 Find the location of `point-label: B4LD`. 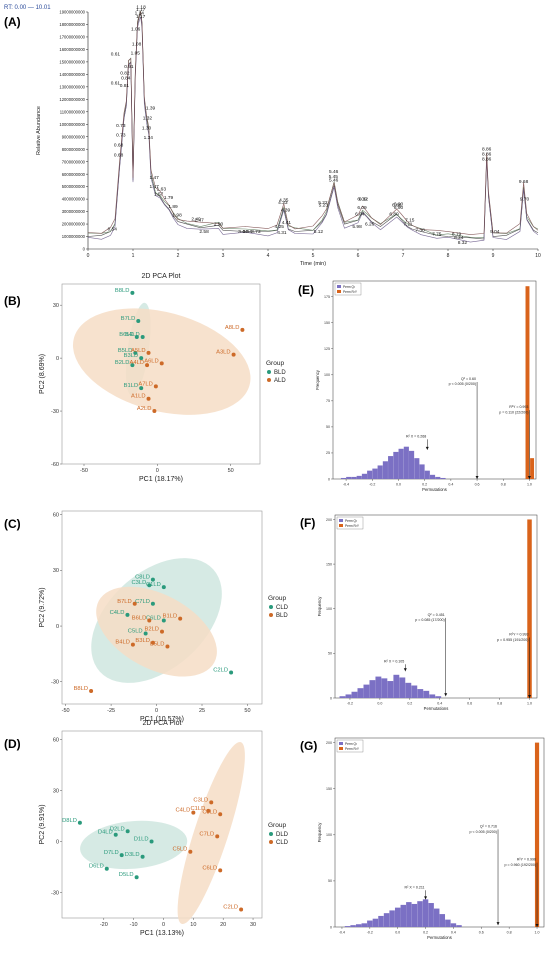

point-label: B4LD is located at coordinates (132, 335).